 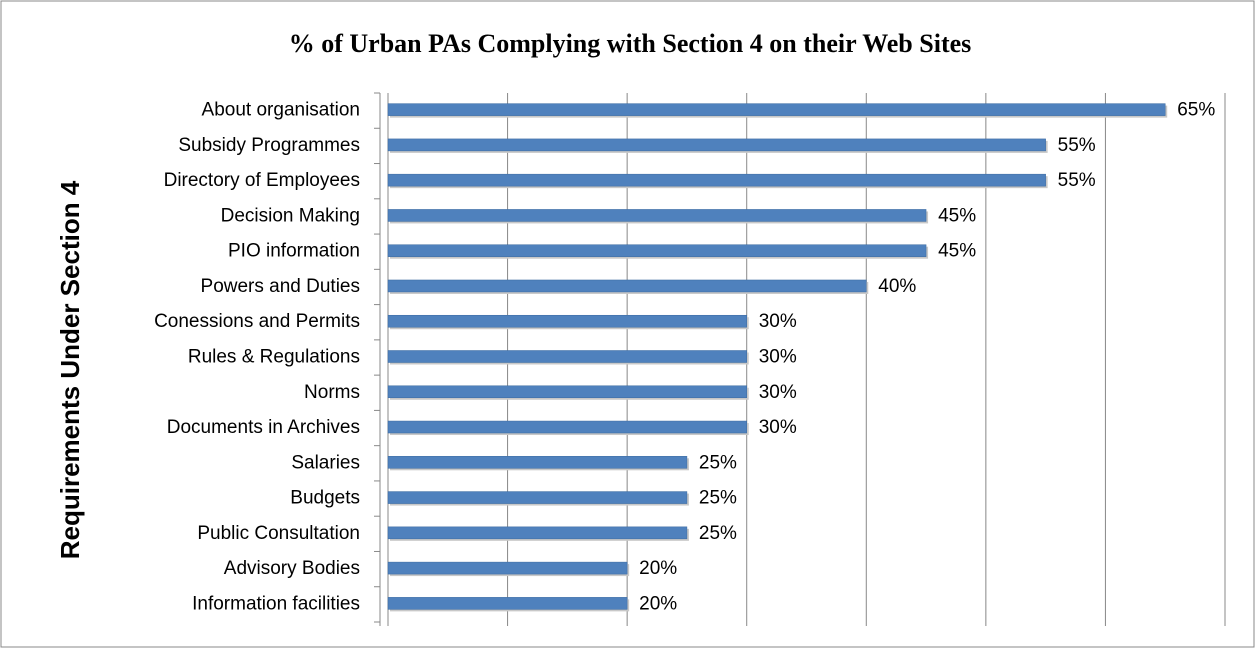 I want to click on y-axis-label: Requirements Under Section 4, so click(x=70, y=369).